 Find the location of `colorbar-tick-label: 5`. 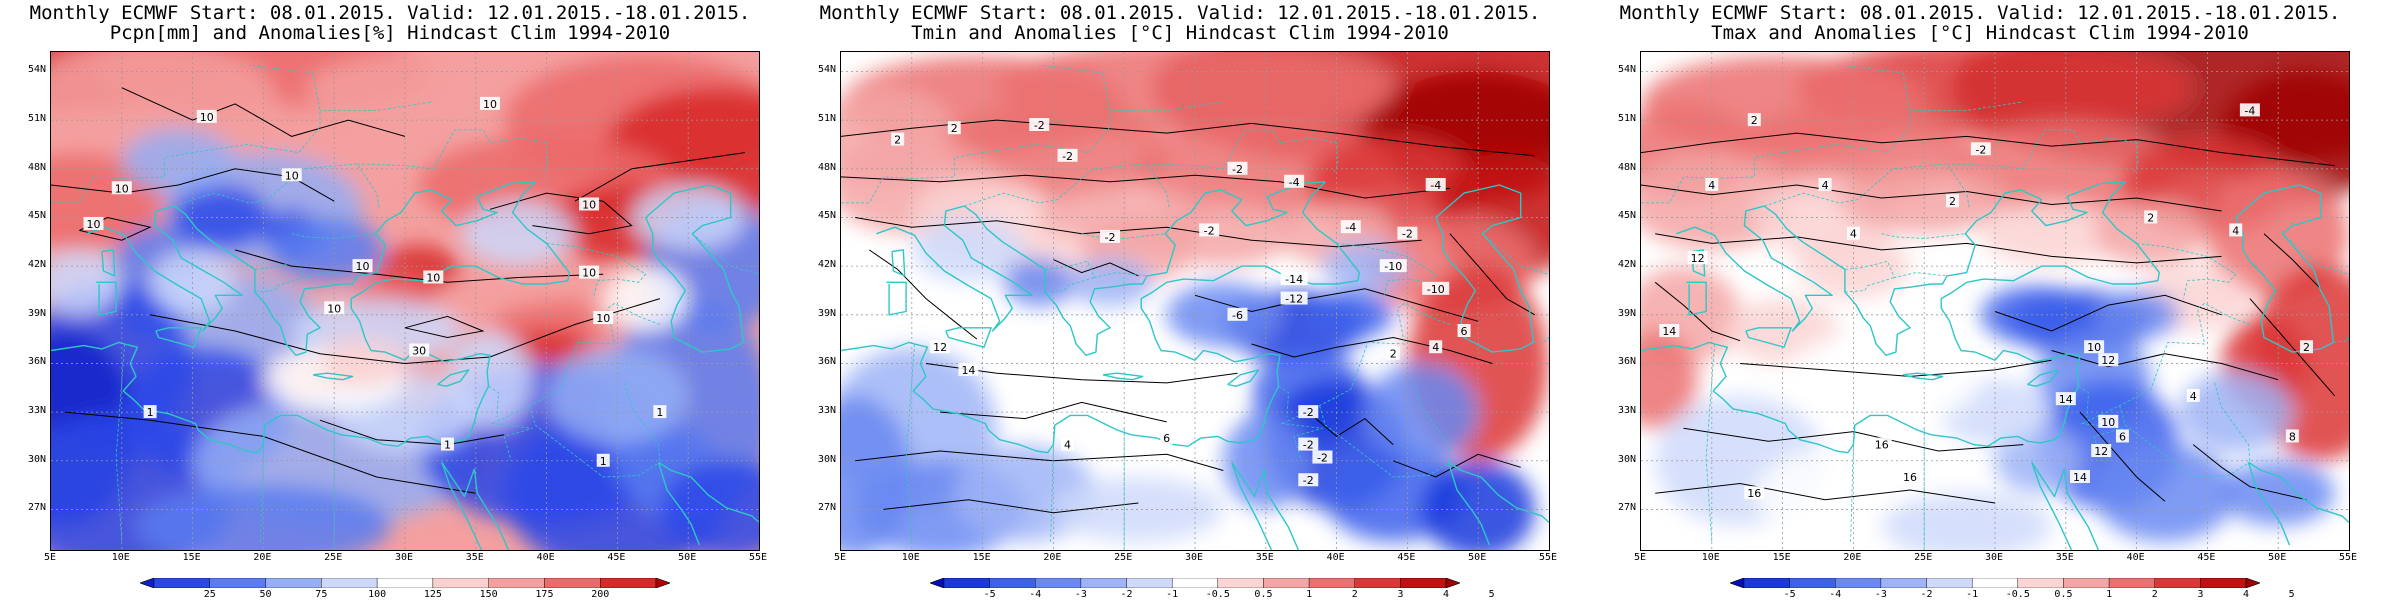

colorbar-tick-label: 5 is located at coordinates (1491, 594).